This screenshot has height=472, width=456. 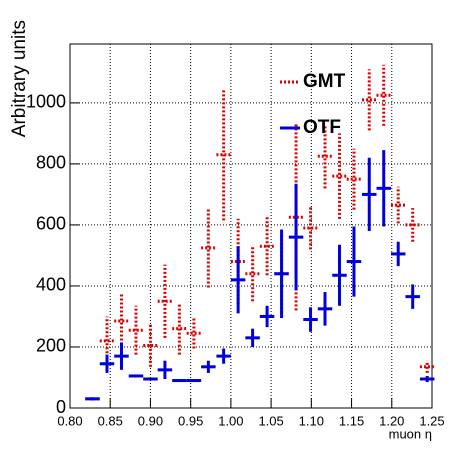 What do you see at coordinates (46, 102) in the screenshot?
I see `y-tick-label: 1000` at bounding box center [46, 102].